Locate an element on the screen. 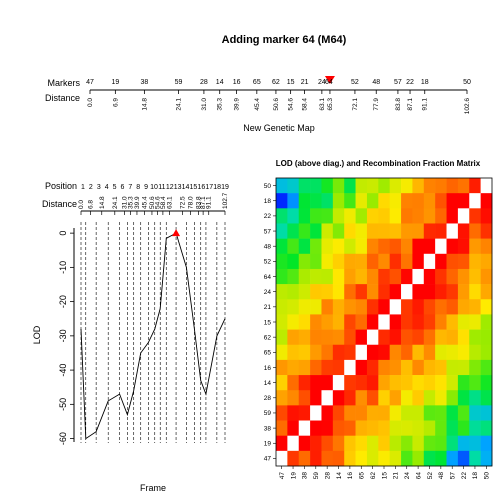  map-distance-label: 0.0 is located at coordinates (90, 102).